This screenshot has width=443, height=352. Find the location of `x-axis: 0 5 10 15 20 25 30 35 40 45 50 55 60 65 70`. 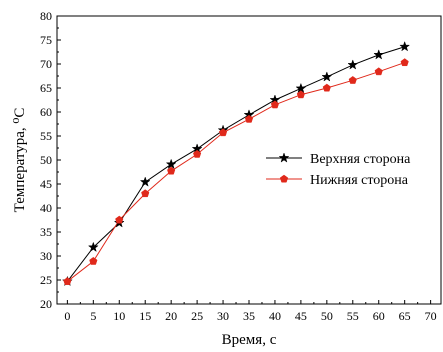

x-axis: 0 5 10 15 20 25 30 35 40 45 50 55 60 65 70 is located at coordinates (250, 311).